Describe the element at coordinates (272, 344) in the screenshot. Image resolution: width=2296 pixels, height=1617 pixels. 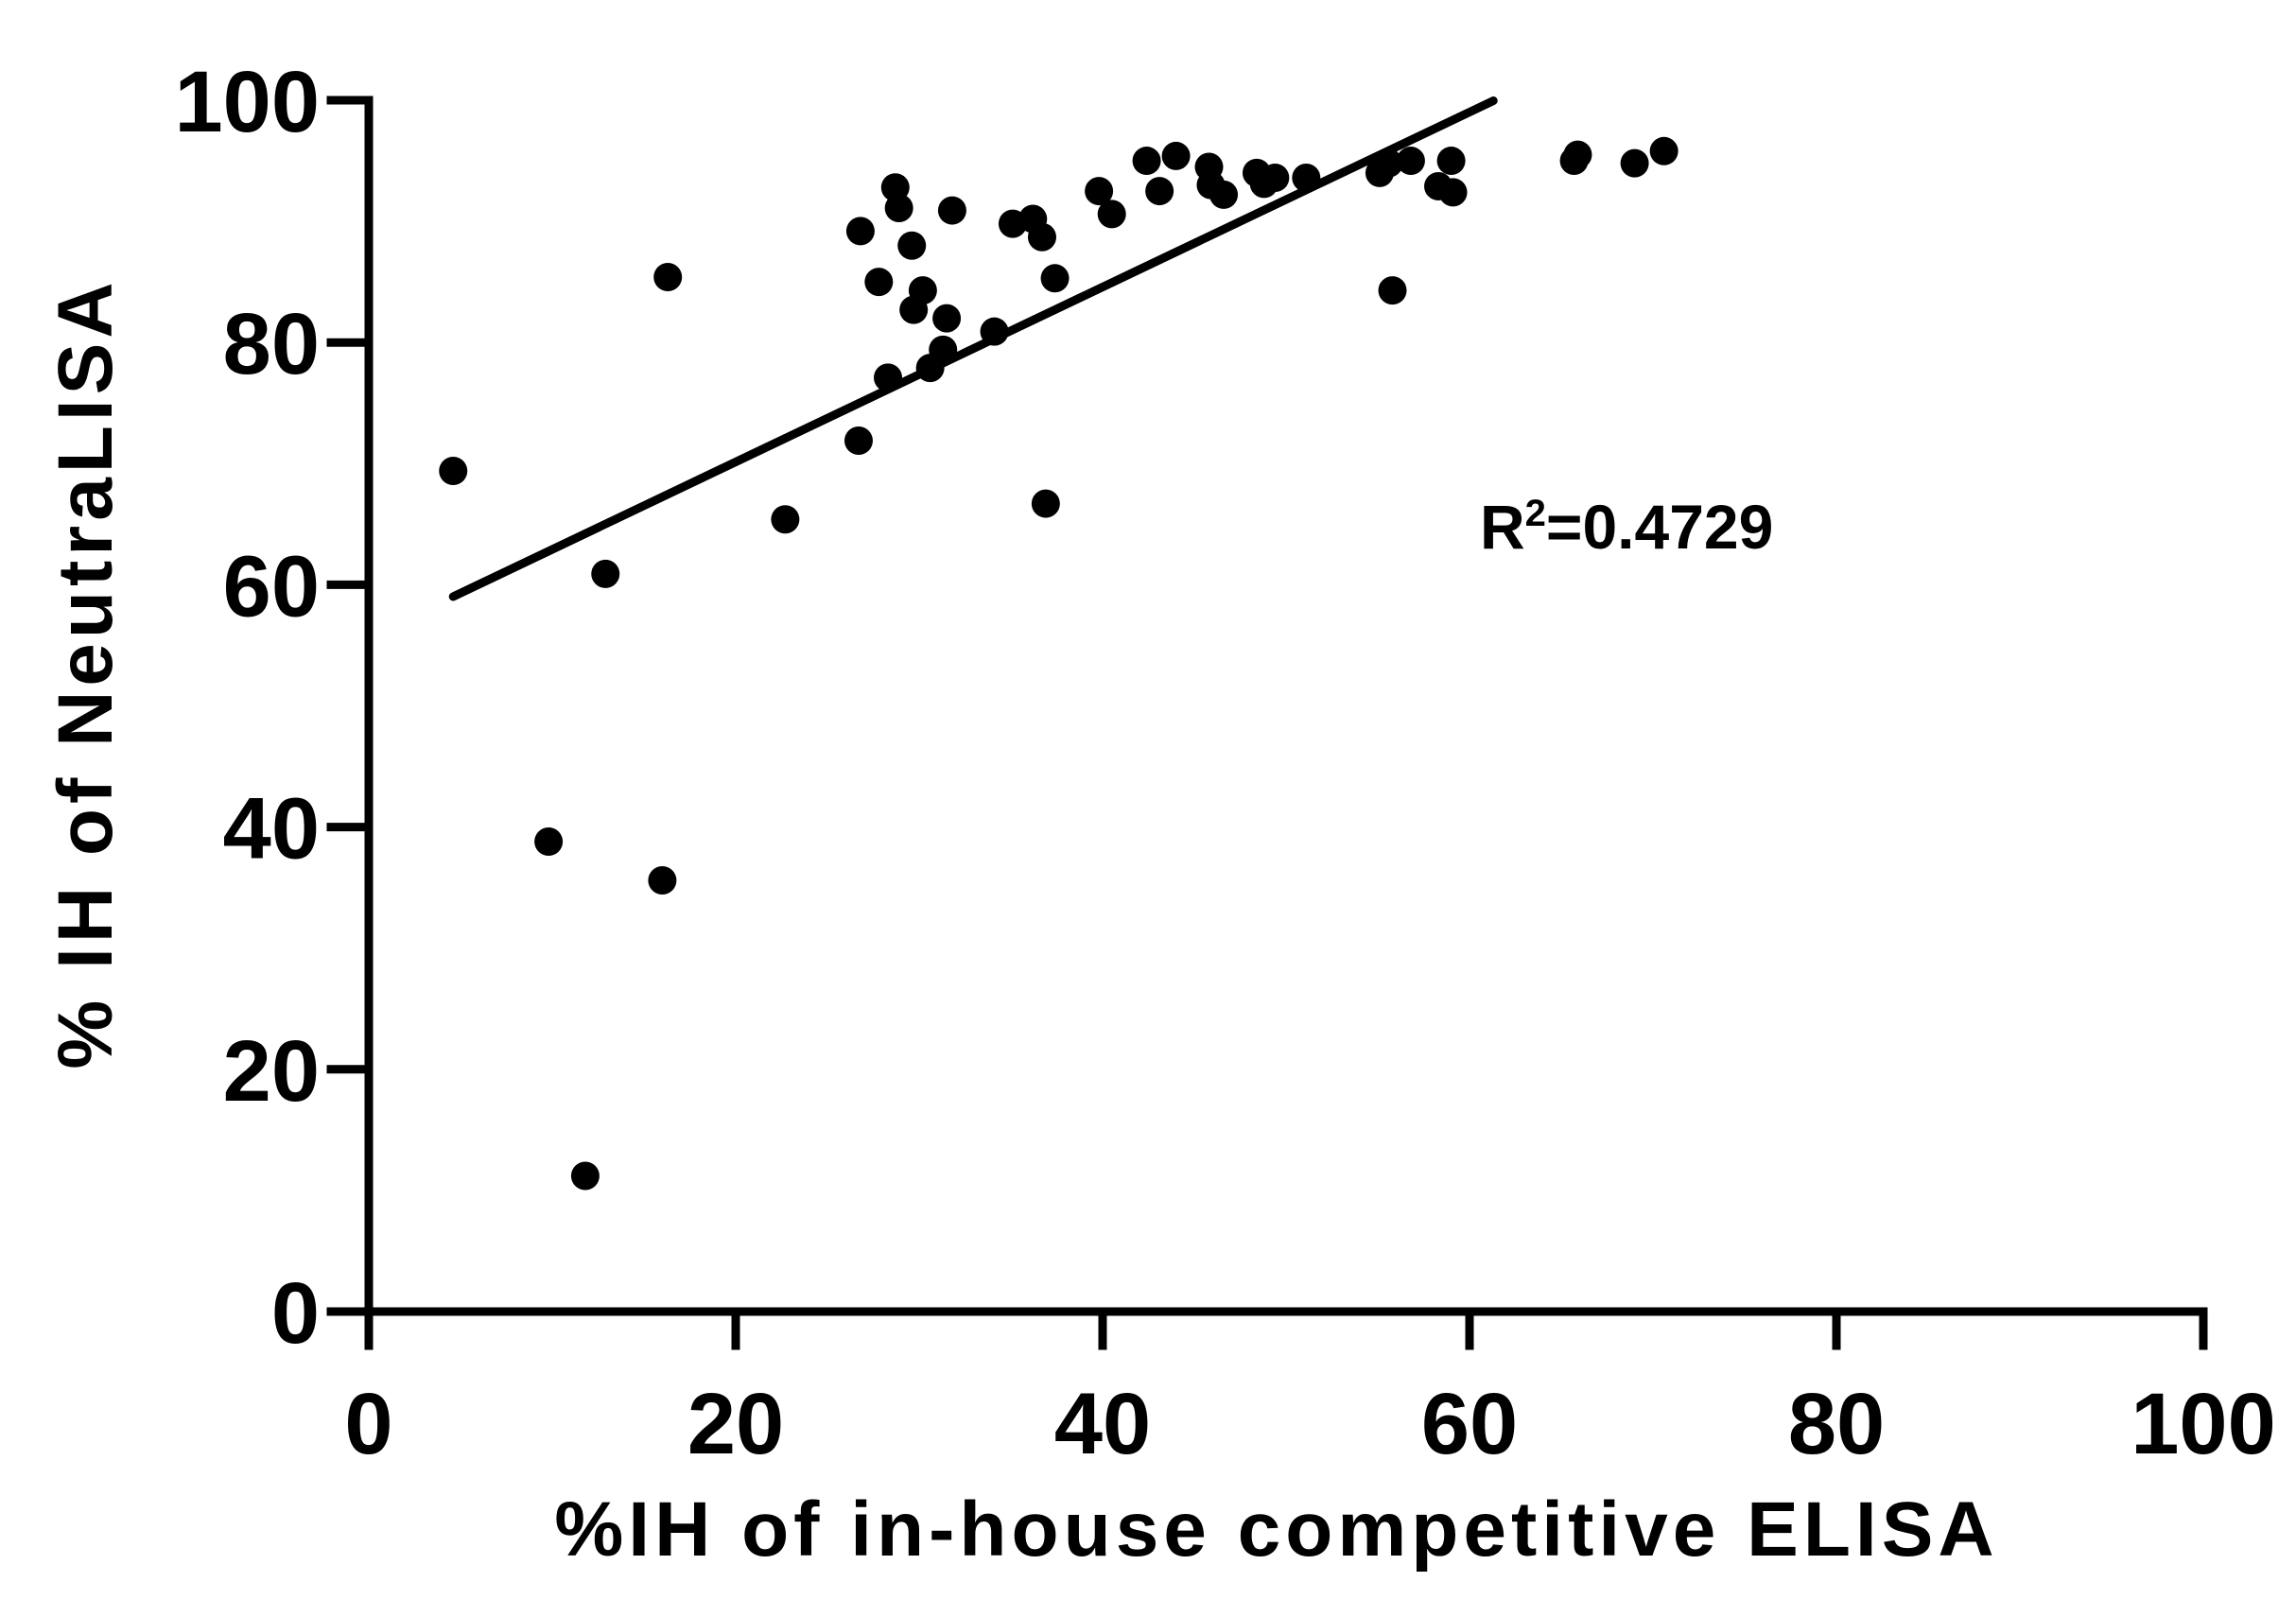
I see `y-tick-label: 80` at that location.